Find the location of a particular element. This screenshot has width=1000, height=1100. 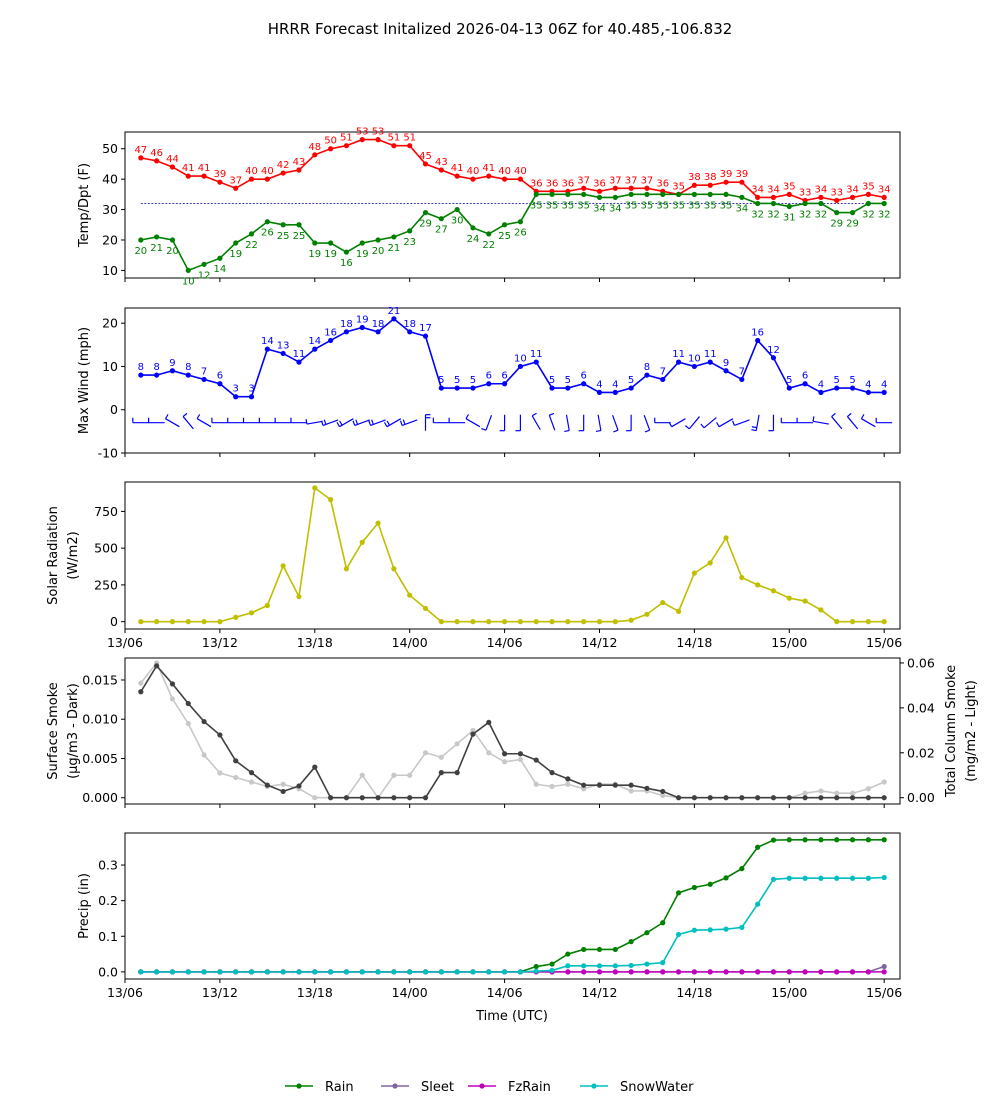

y-tick-label: 250 is located at coordinates (106, 584).